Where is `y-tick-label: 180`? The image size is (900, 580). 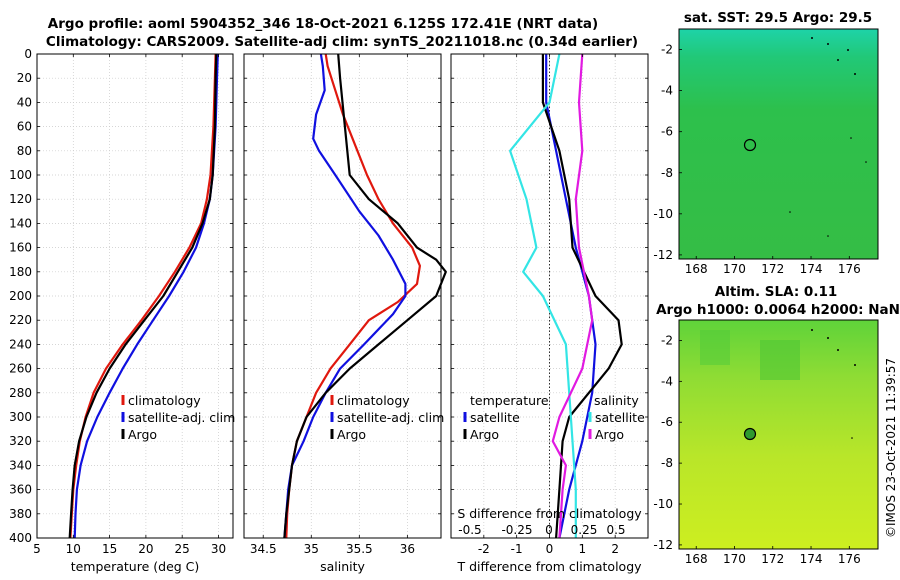 y-tick-label: 180 is located at coordinates (20, 272).